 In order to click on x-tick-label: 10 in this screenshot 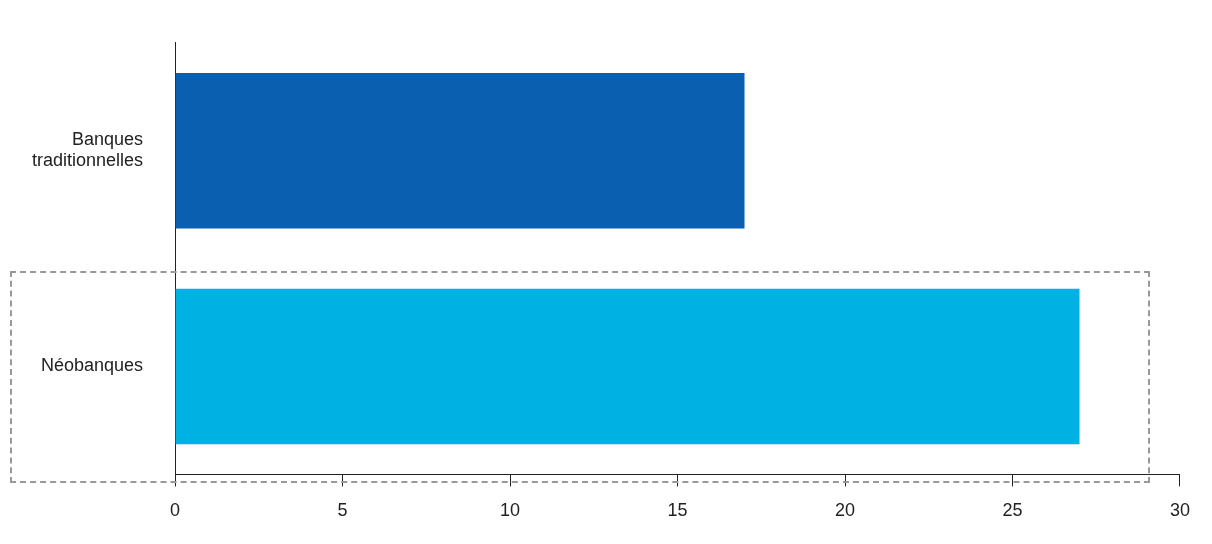, I will do `click(510, 510)`.